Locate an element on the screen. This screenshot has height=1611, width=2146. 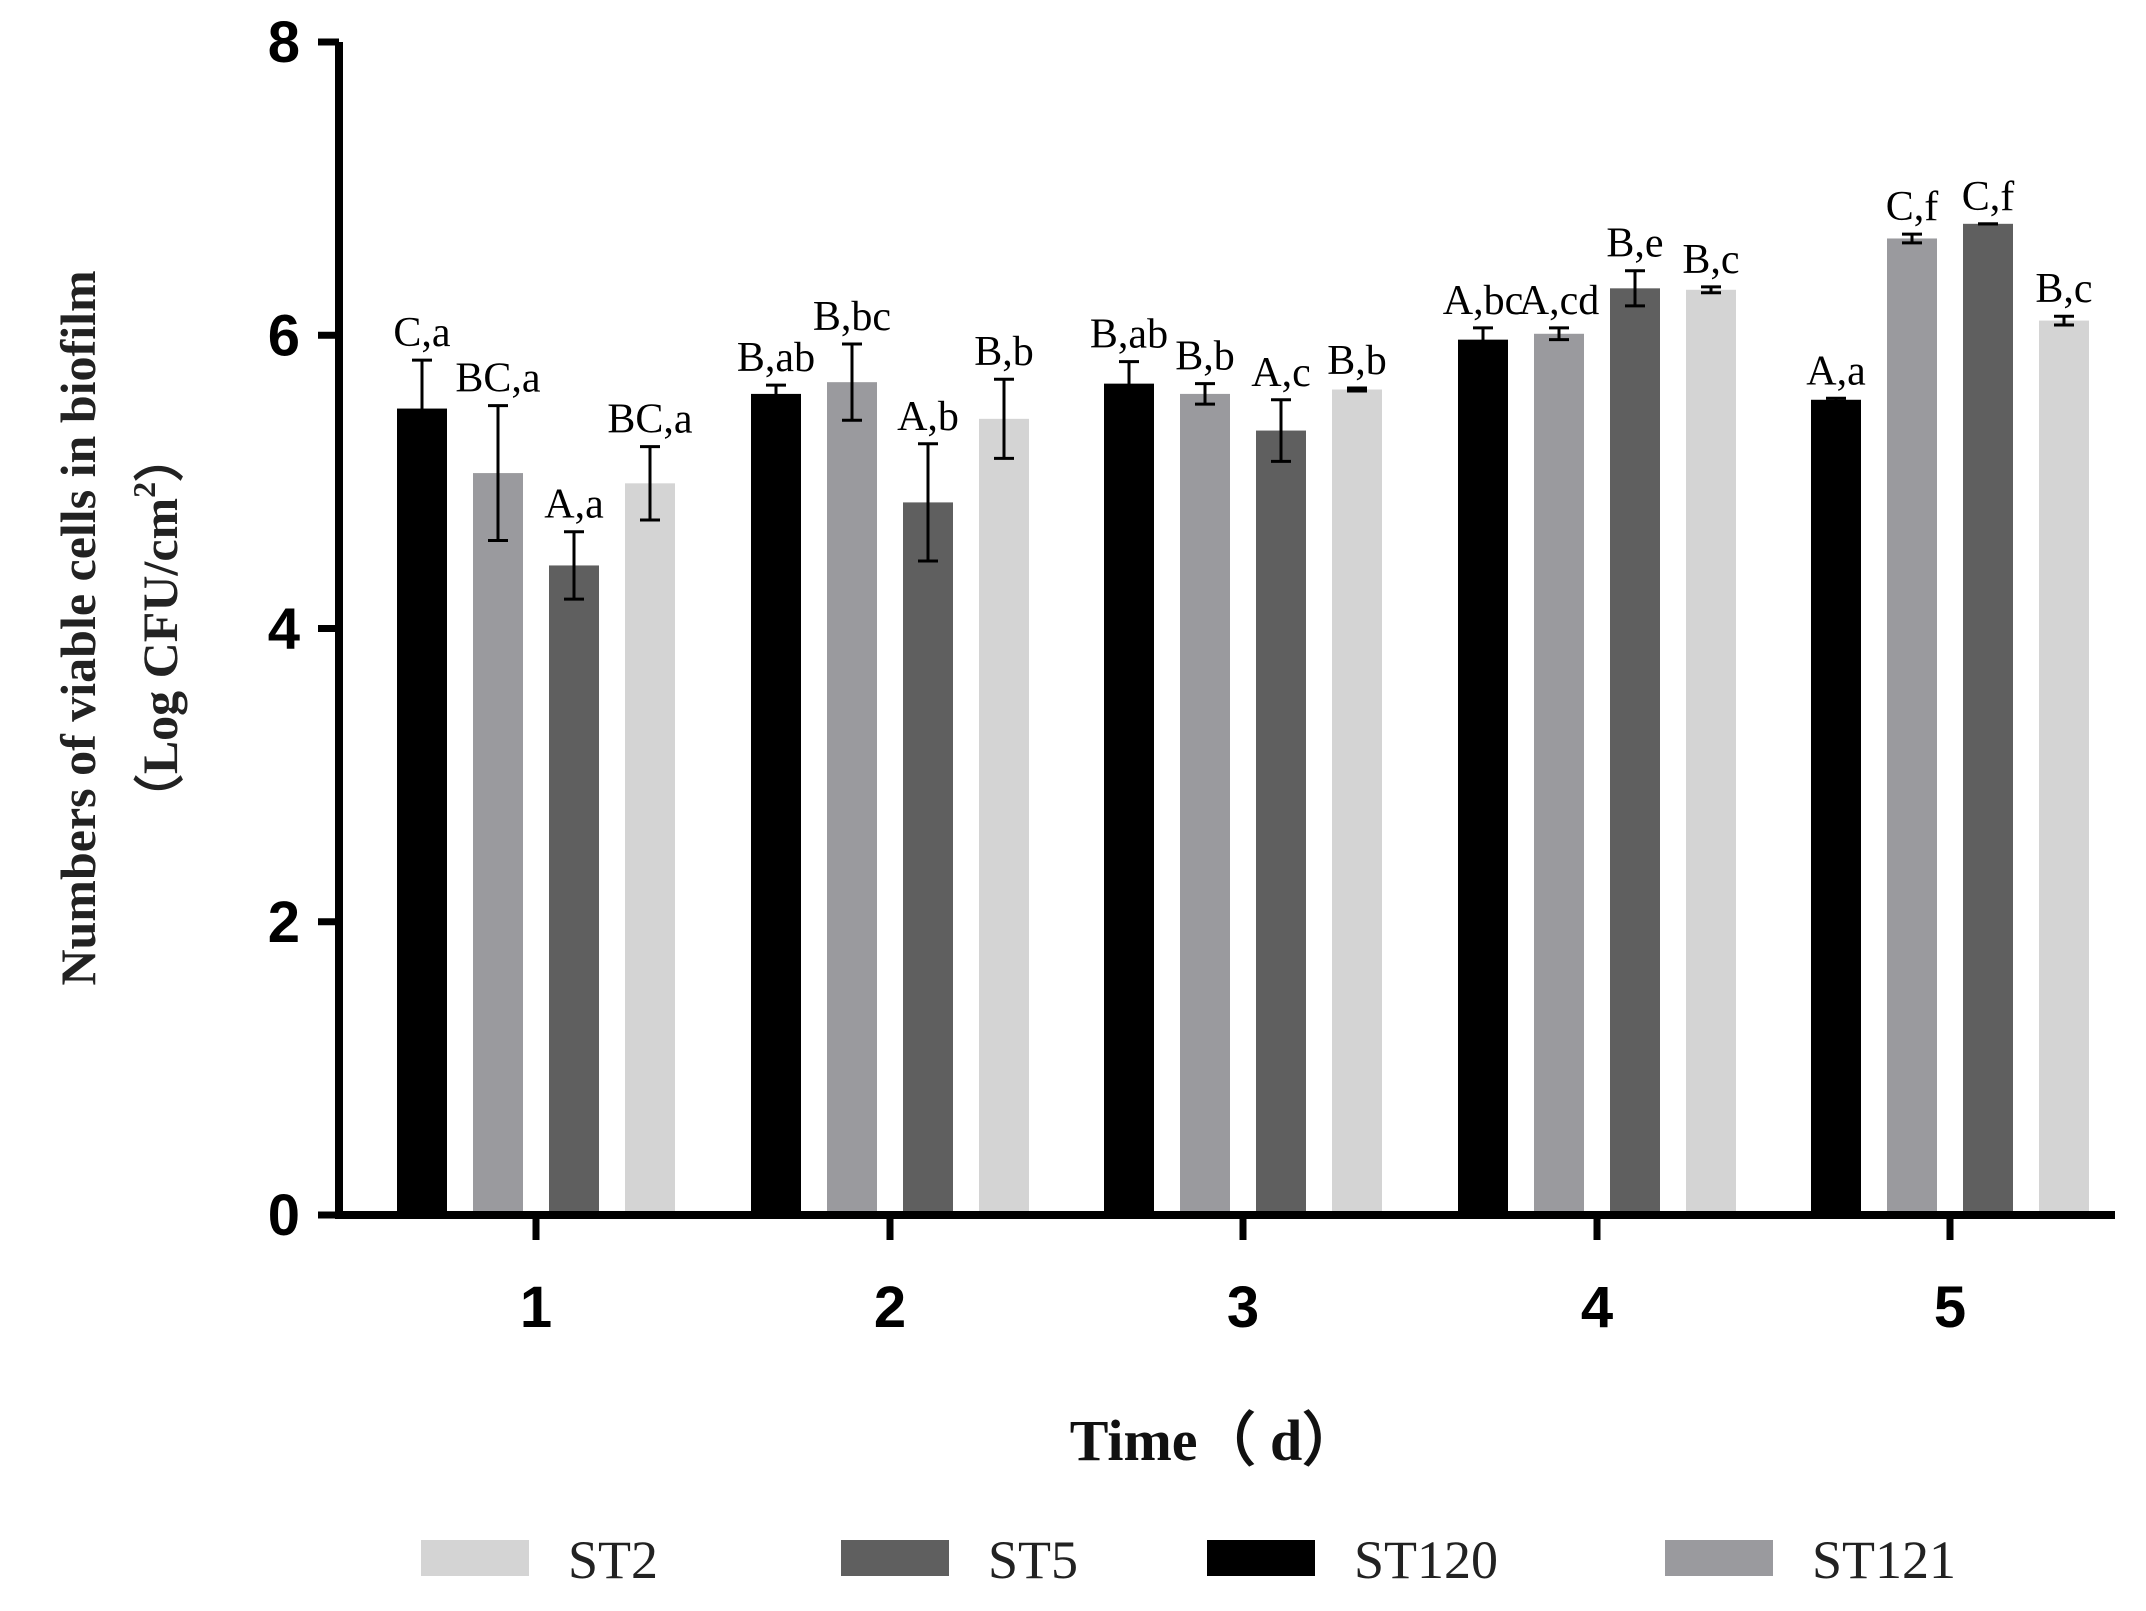
bar-annotation-ST5-day-1: A,a is located at coordinates (574, 505).